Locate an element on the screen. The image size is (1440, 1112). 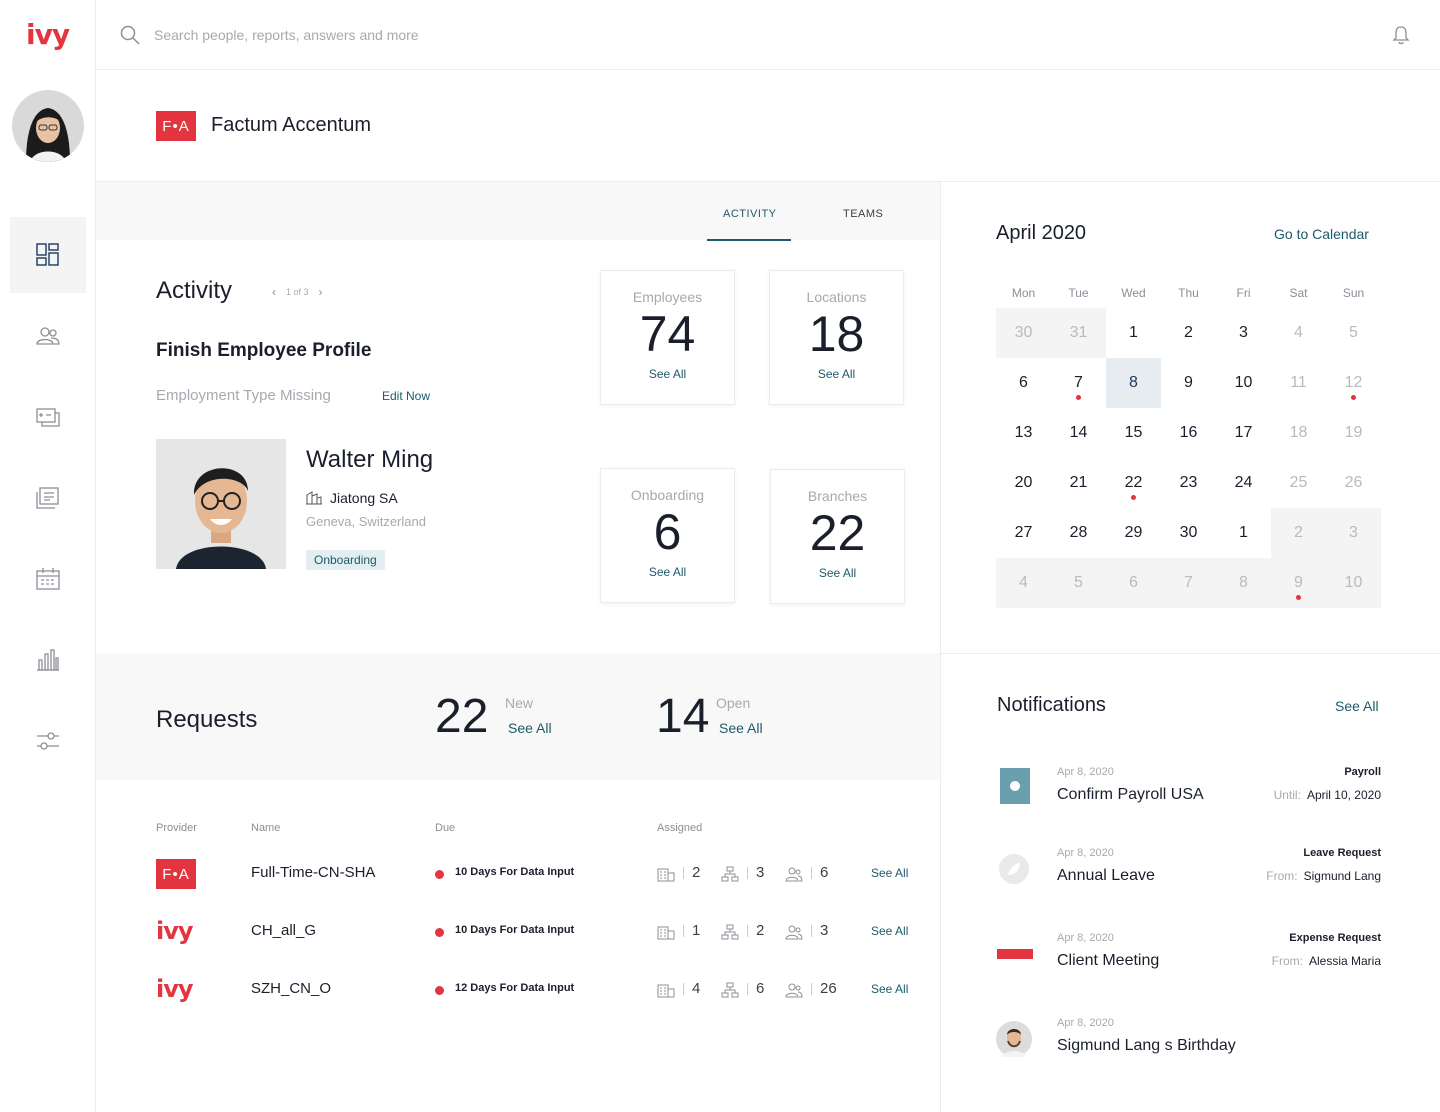
row-due: 12 Days For Data Input is located at coordinates (515, 988).